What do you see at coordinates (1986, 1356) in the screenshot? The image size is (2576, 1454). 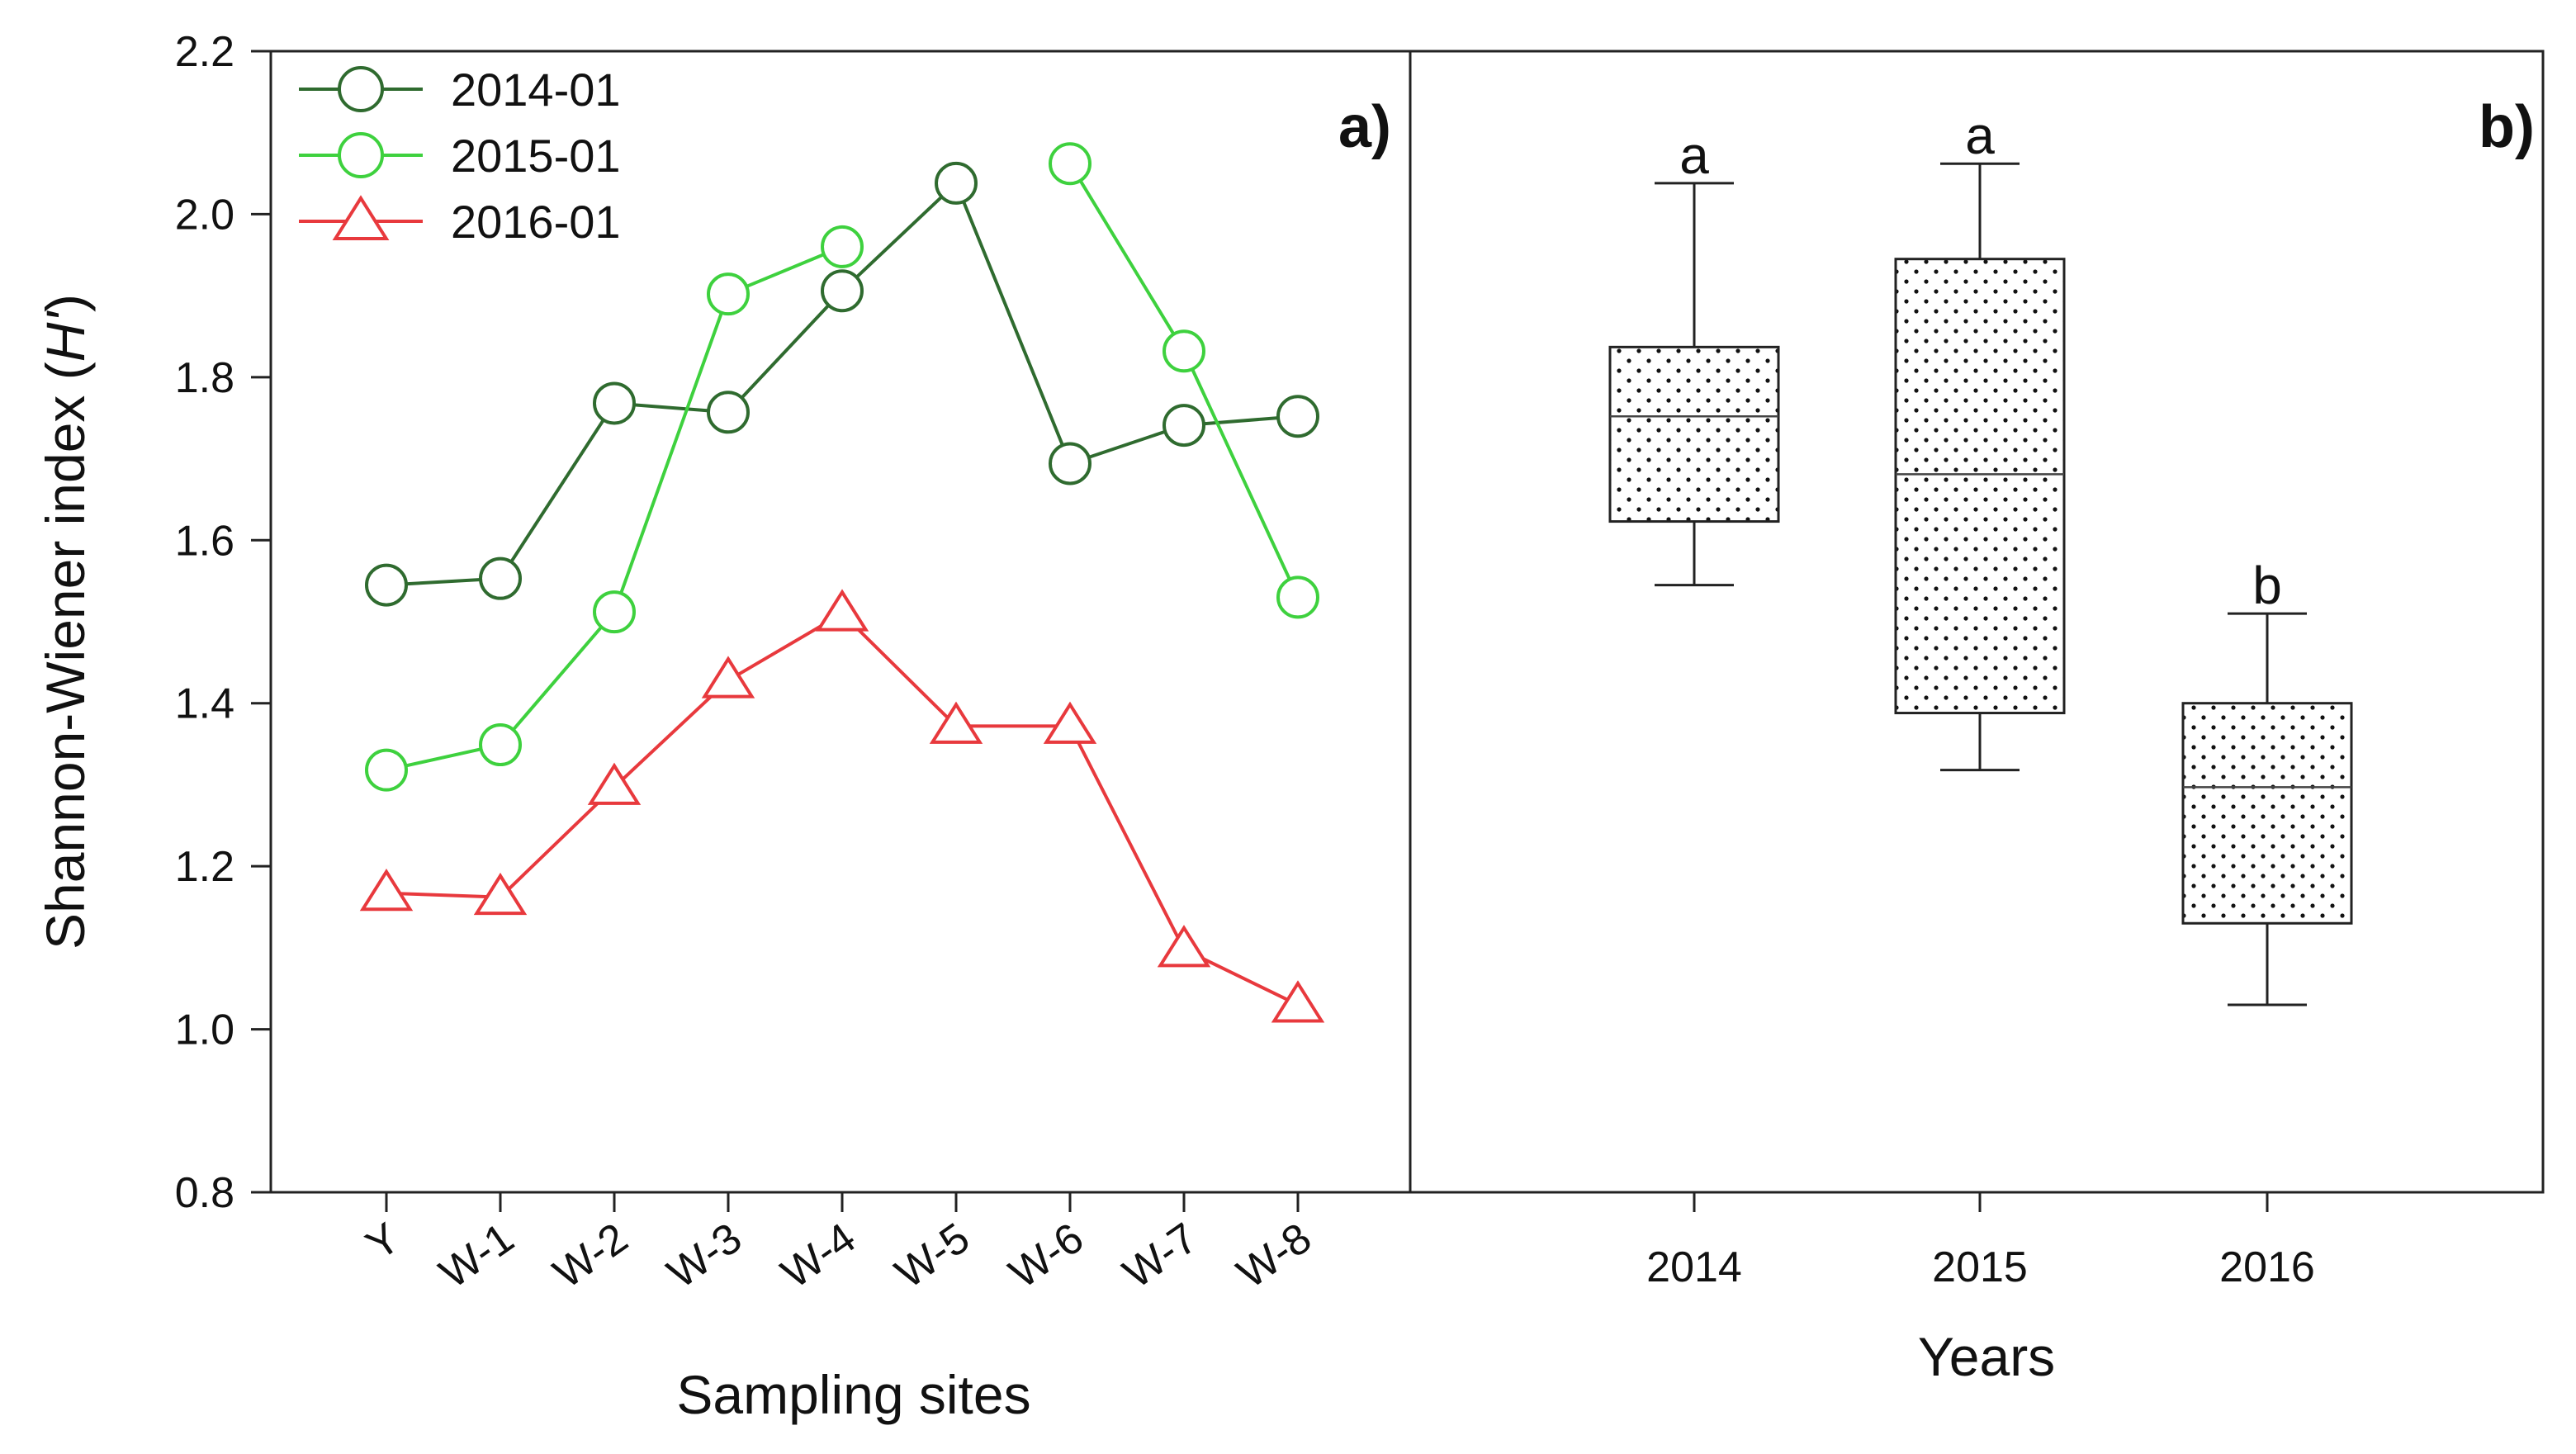 I see `x-axis-title-years: Years` at bounding box center [1986, 1356].